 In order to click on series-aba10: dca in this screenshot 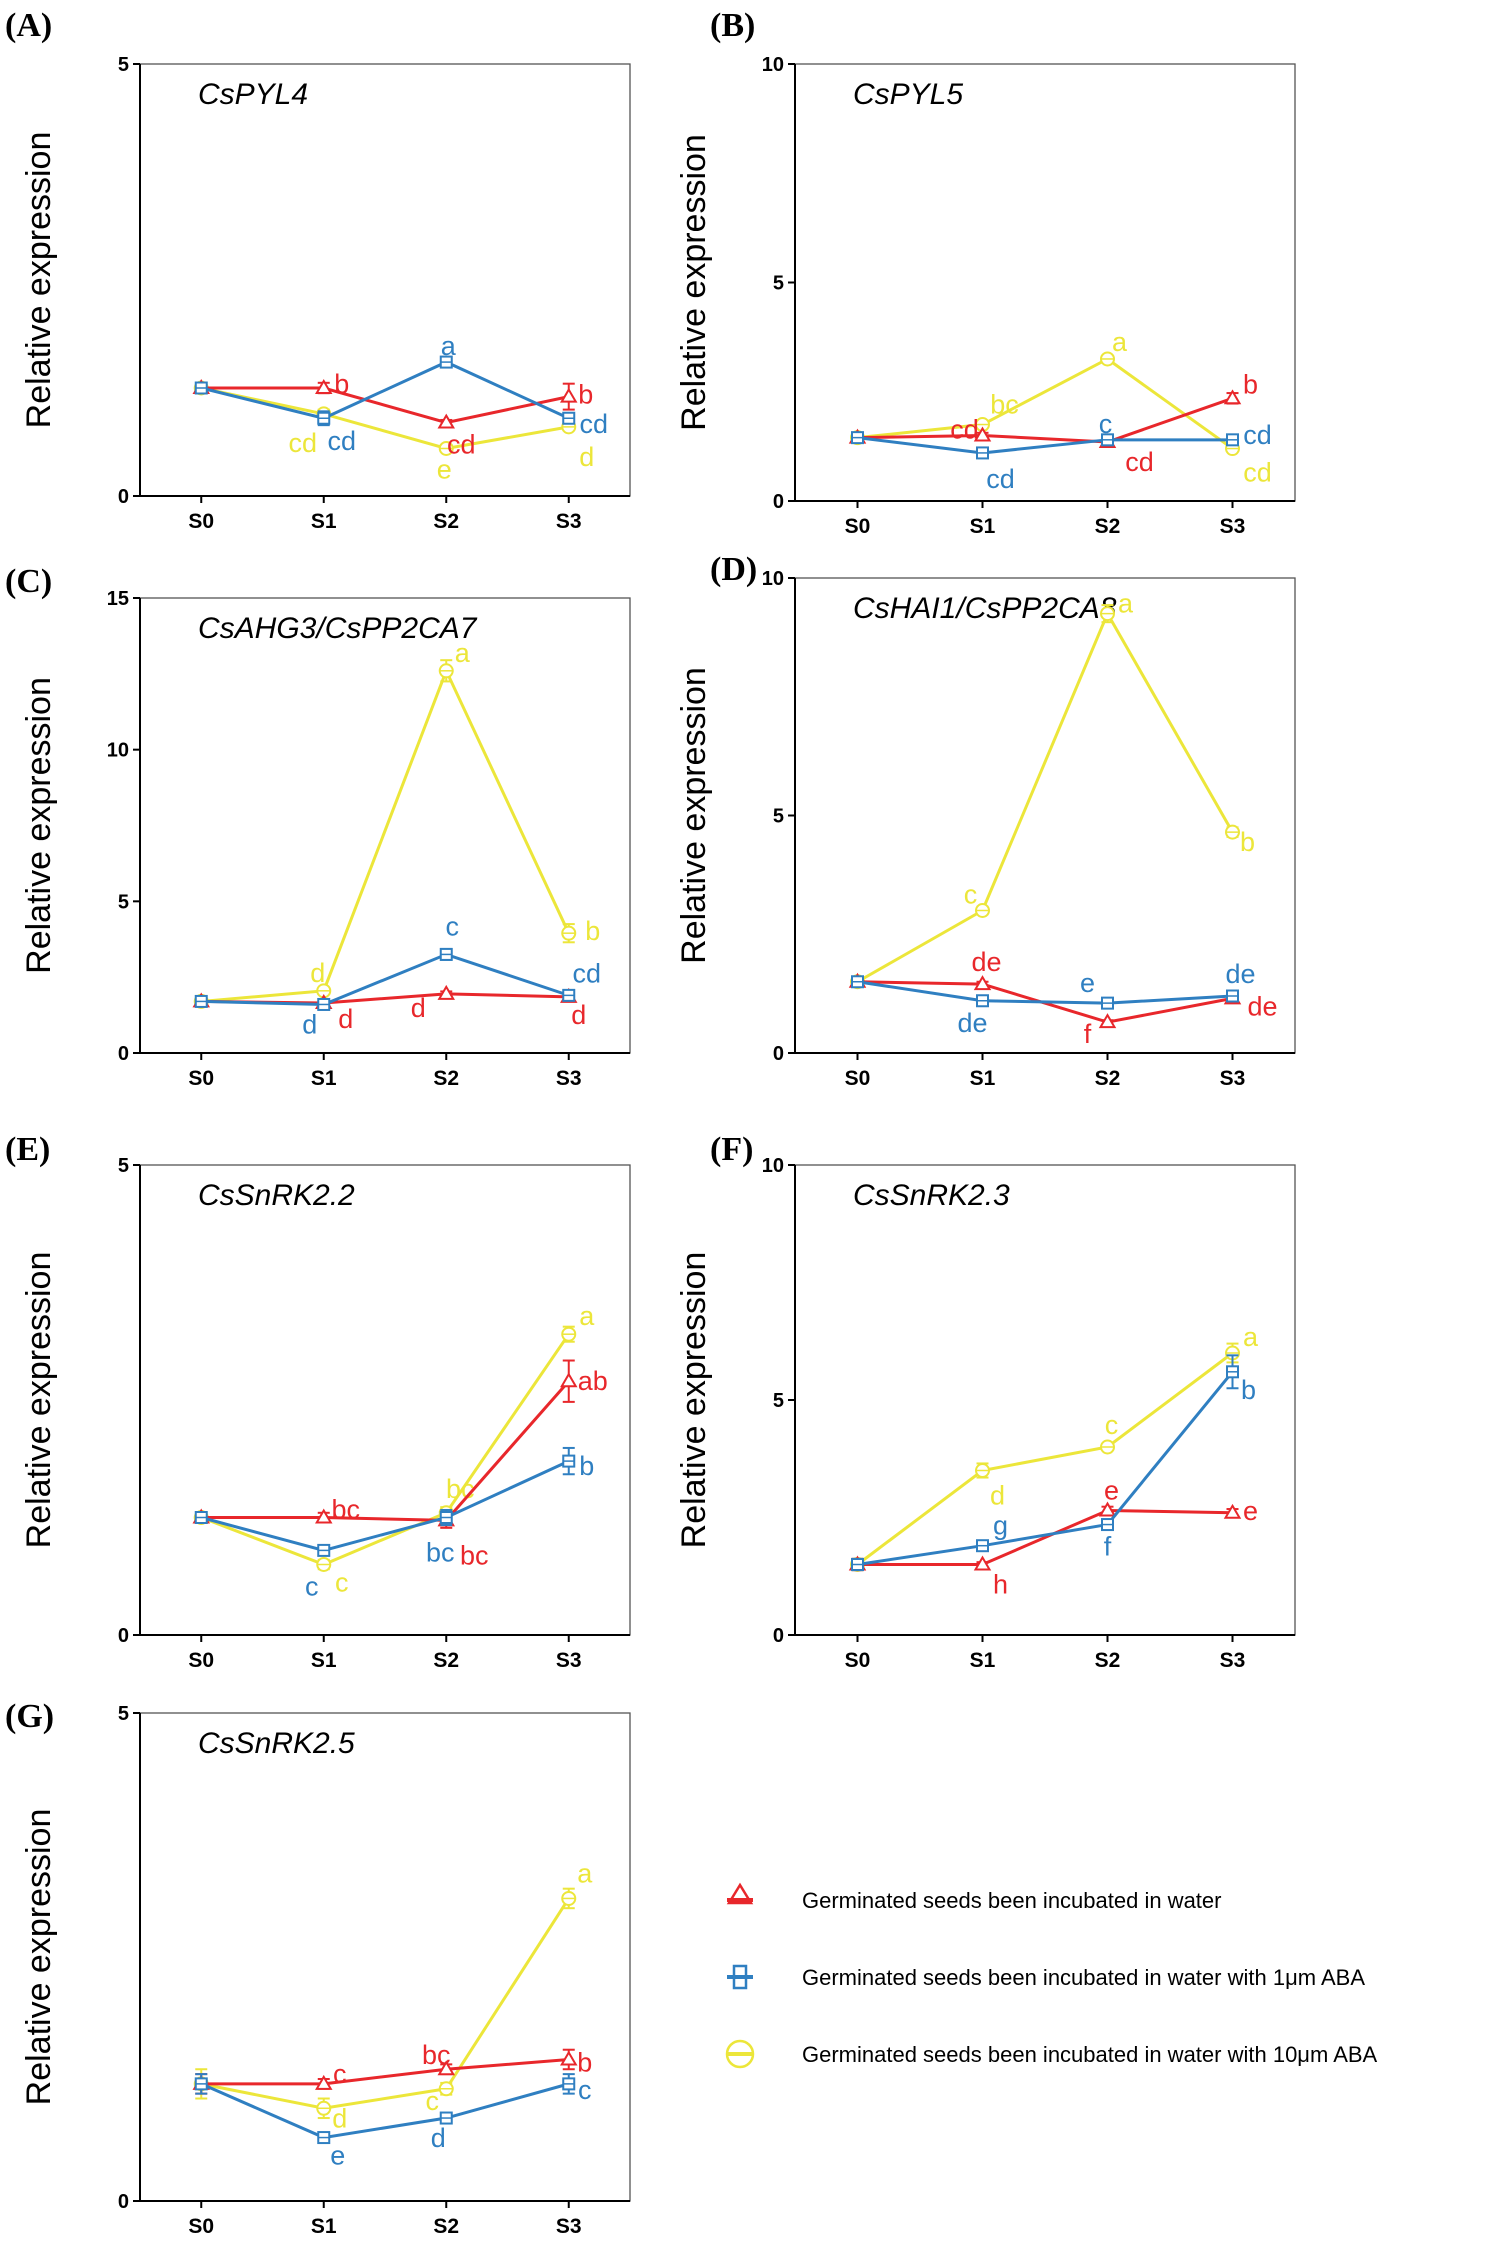, I will do `click(393, 1995)`.